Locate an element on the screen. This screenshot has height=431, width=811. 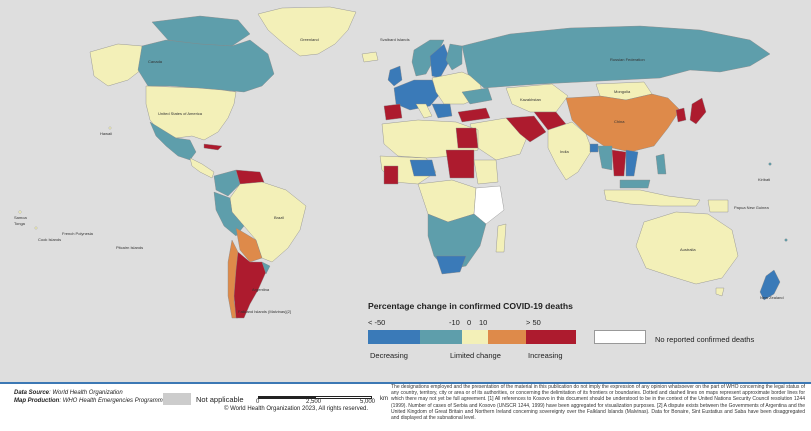
region-ukraine is located at coordinates (477, 96).